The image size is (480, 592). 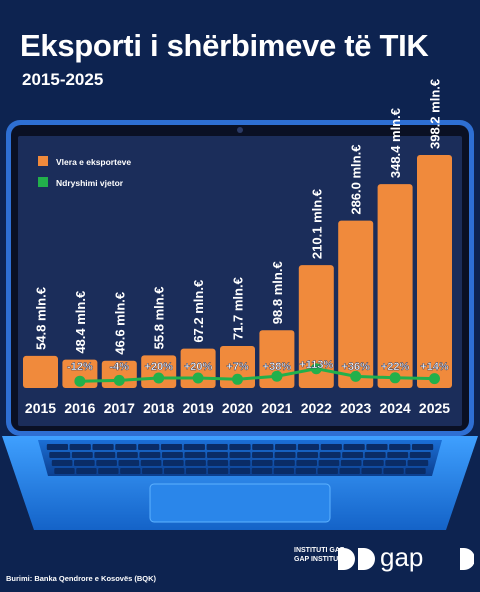 I want to click on change-label-2024: +22%, so click(x=395, y=367).